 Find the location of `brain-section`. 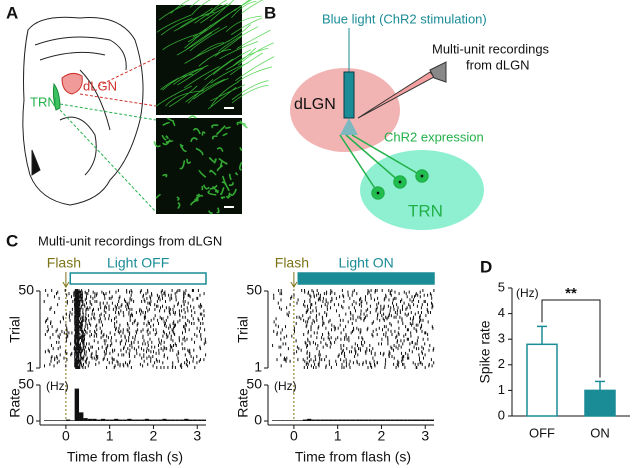

brain-section is located at coordinates (83, 111).